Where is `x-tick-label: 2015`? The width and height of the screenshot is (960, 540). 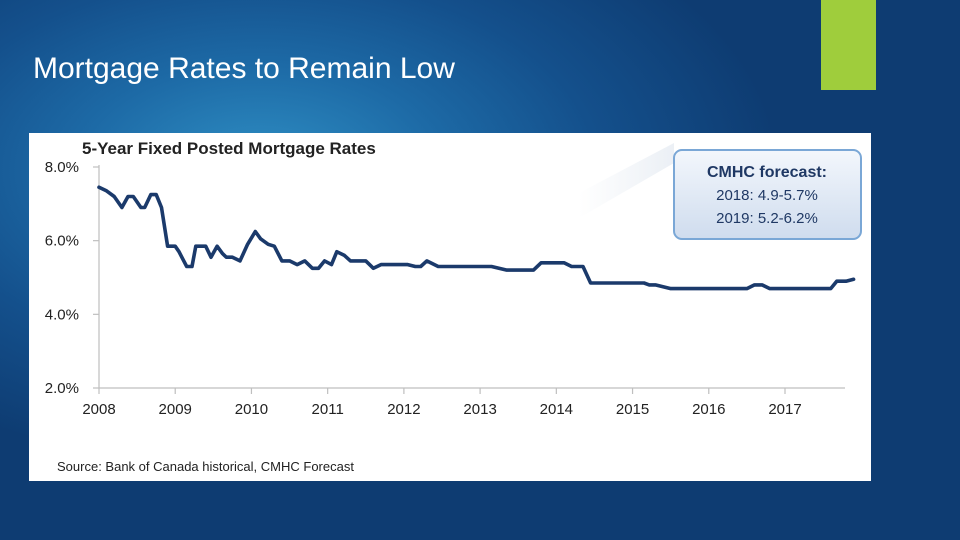 x-tick-label: 2015 is located at coordinates (632, 409).